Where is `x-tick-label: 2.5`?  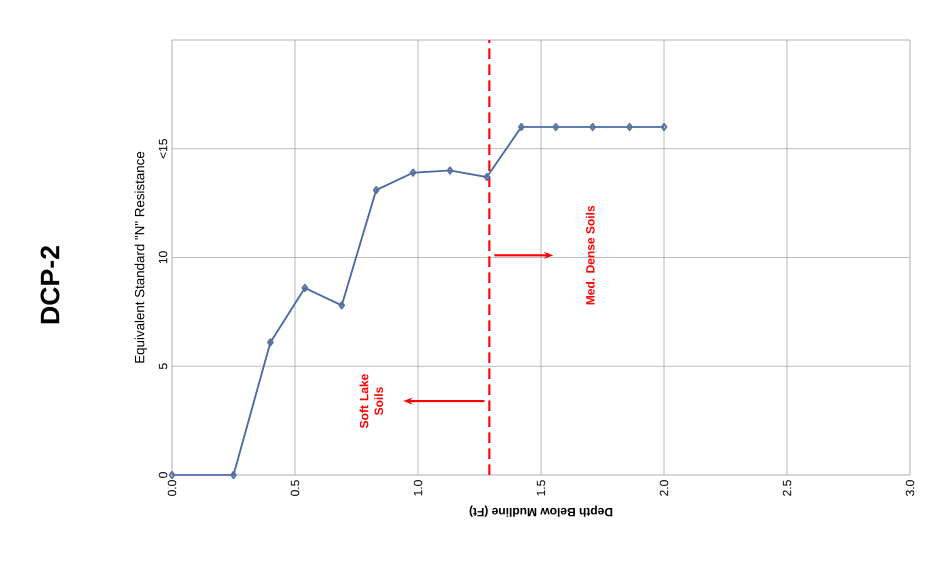 x-tick-label: 2.5 is located at coordinates (787, 488).